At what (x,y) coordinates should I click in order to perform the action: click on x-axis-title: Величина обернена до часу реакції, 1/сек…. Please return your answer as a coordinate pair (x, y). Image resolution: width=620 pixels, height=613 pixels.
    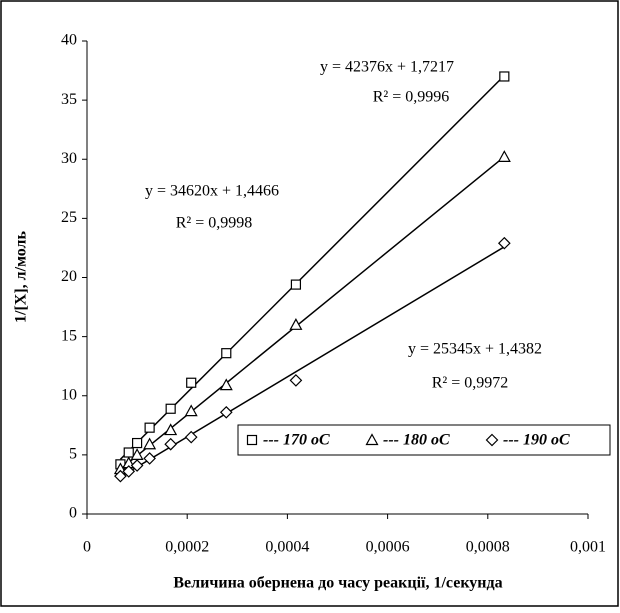
    Looking at the image, I should click on (337, 583).